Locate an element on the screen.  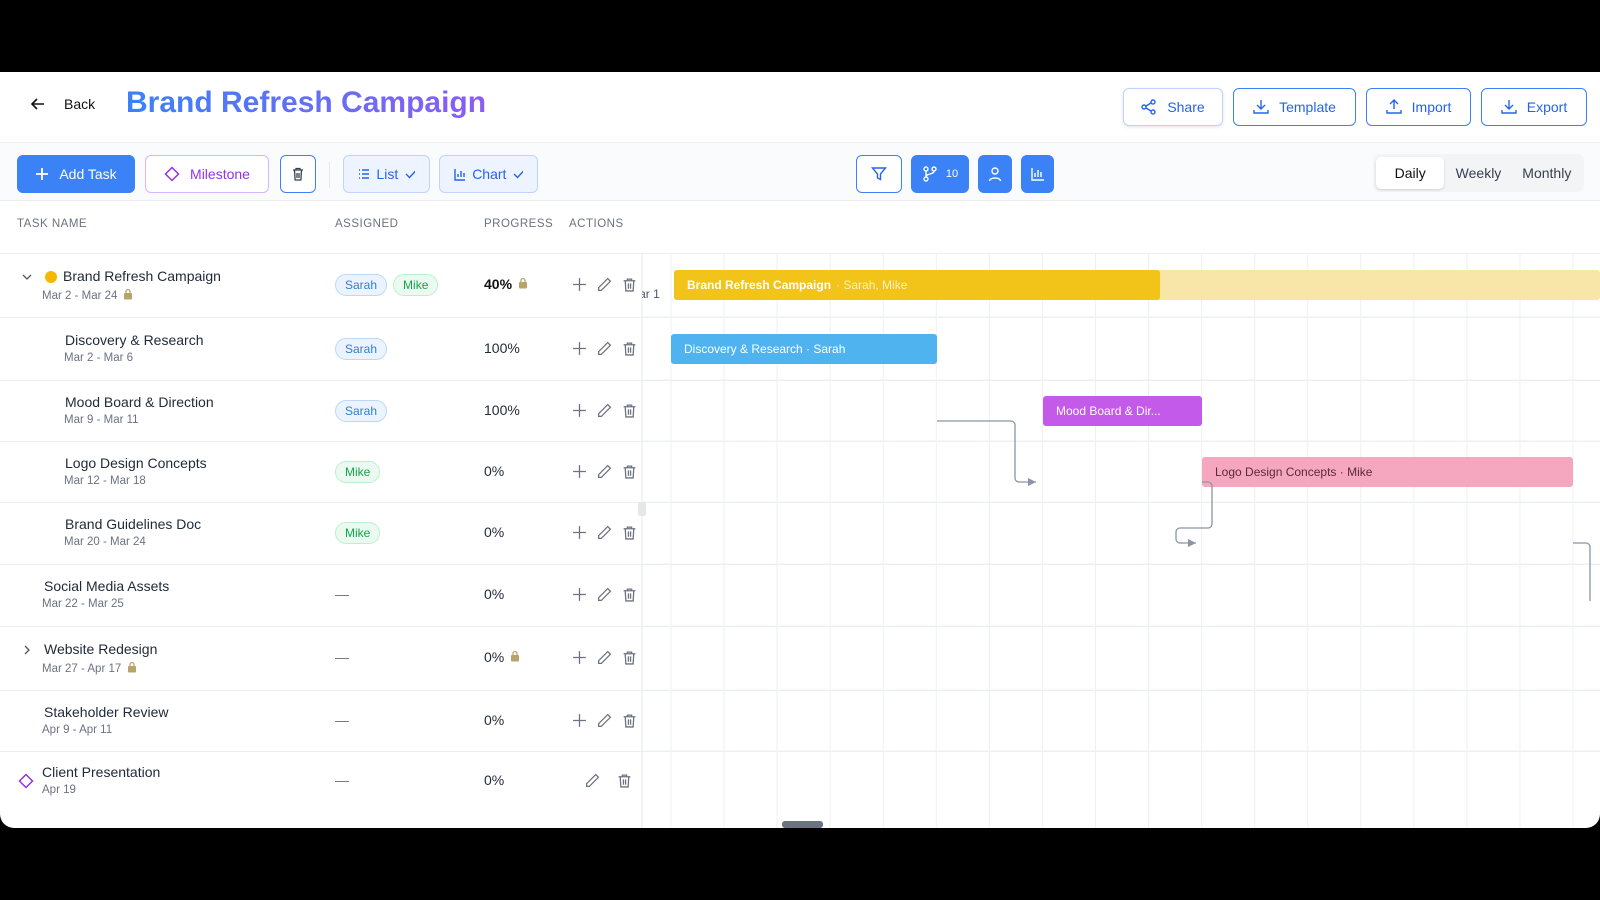
task-dates: Mar 20 - Mar 24 is located at coordinates (105, 542).